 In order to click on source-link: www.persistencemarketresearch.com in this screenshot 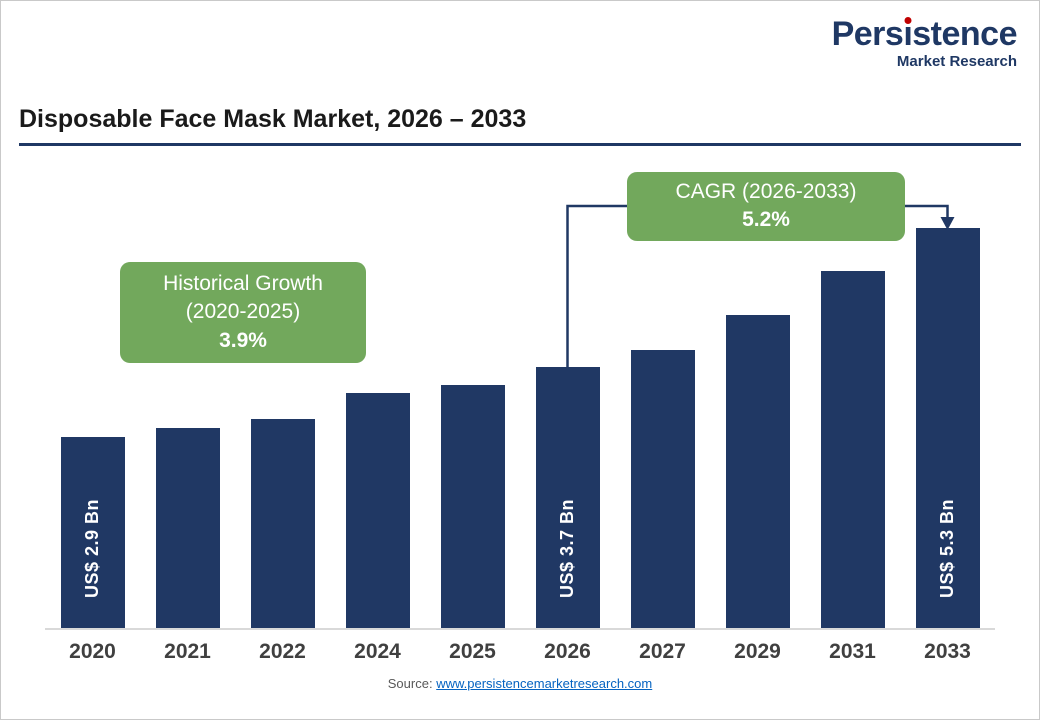, I will do `click(544, 683)`.